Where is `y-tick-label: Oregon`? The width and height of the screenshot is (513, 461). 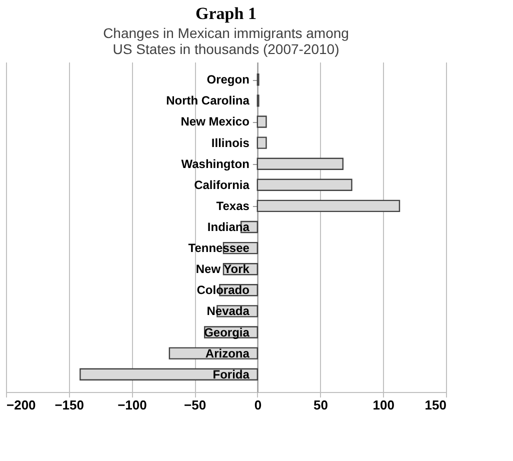 y-tick-label: Oregon is located at coordinates (228, 79).